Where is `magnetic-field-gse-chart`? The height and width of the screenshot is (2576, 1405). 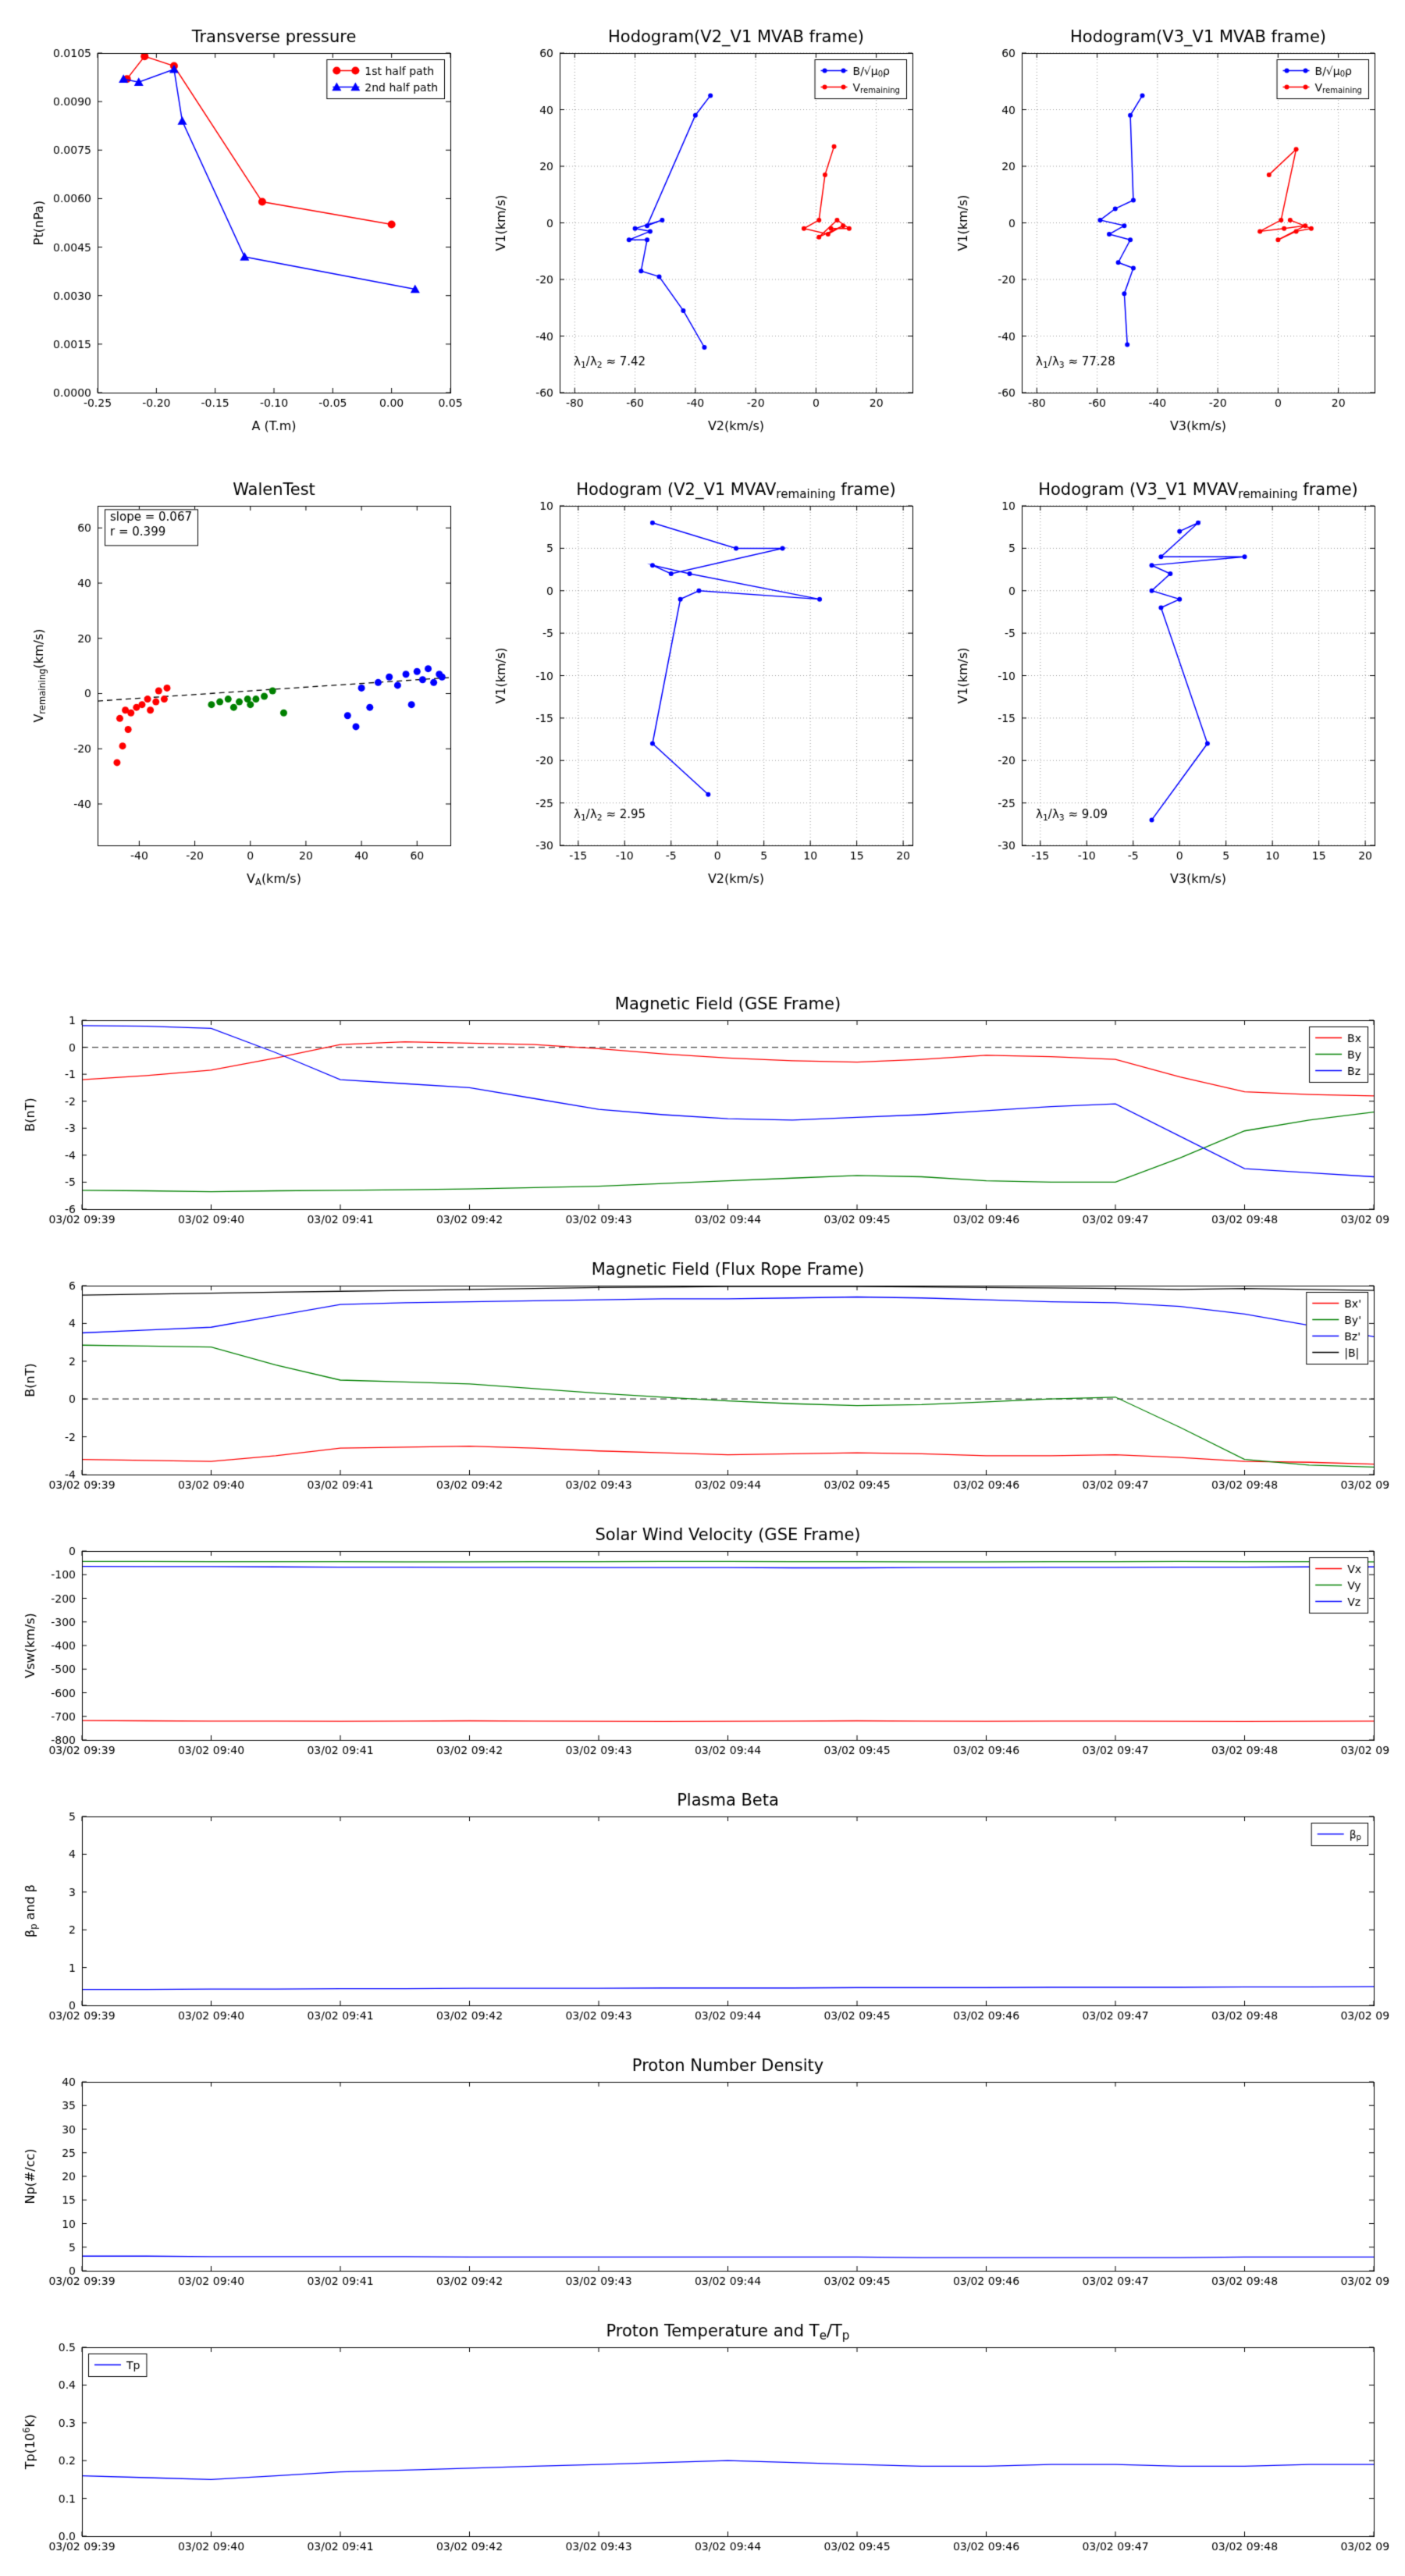 magnetic-field-gse-chart is located at coordinates (703, 1112).